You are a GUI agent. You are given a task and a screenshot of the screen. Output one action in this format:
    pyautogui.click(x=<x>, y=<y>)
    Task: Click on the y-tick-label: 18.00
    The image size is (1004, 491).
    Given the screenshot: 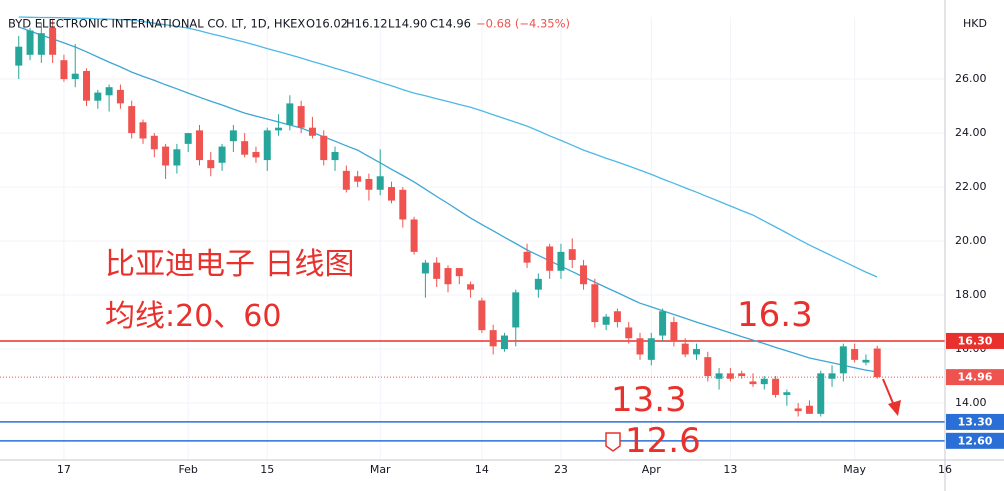 What is the action you would take?
    pyautogui.click(x=971, y=294)
    